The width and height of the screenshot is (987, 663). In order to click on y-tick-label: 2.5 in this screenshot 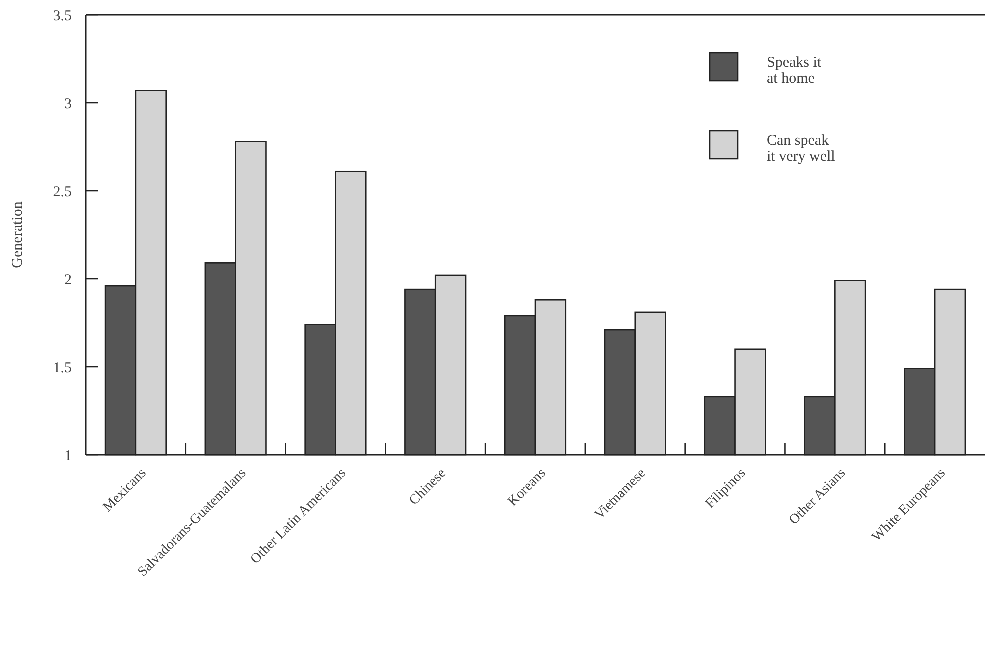, I will do `click(62, 192)`.